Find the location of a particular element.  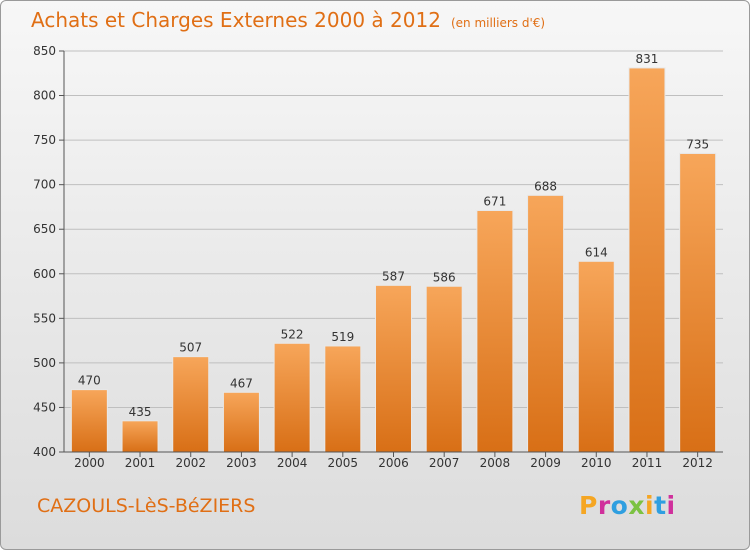

data-label: 735 is located at coordinates (697, 144).